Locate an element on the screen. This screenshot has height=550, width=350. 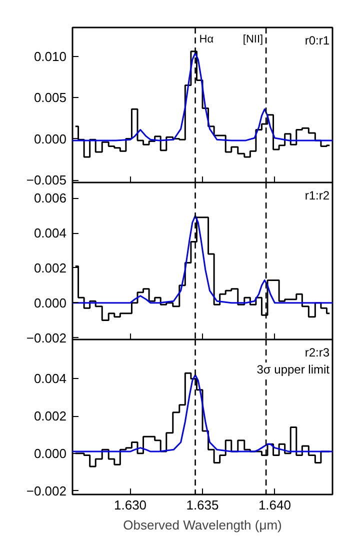
annotation: r2:r3 is located at coordinates (317, 353).